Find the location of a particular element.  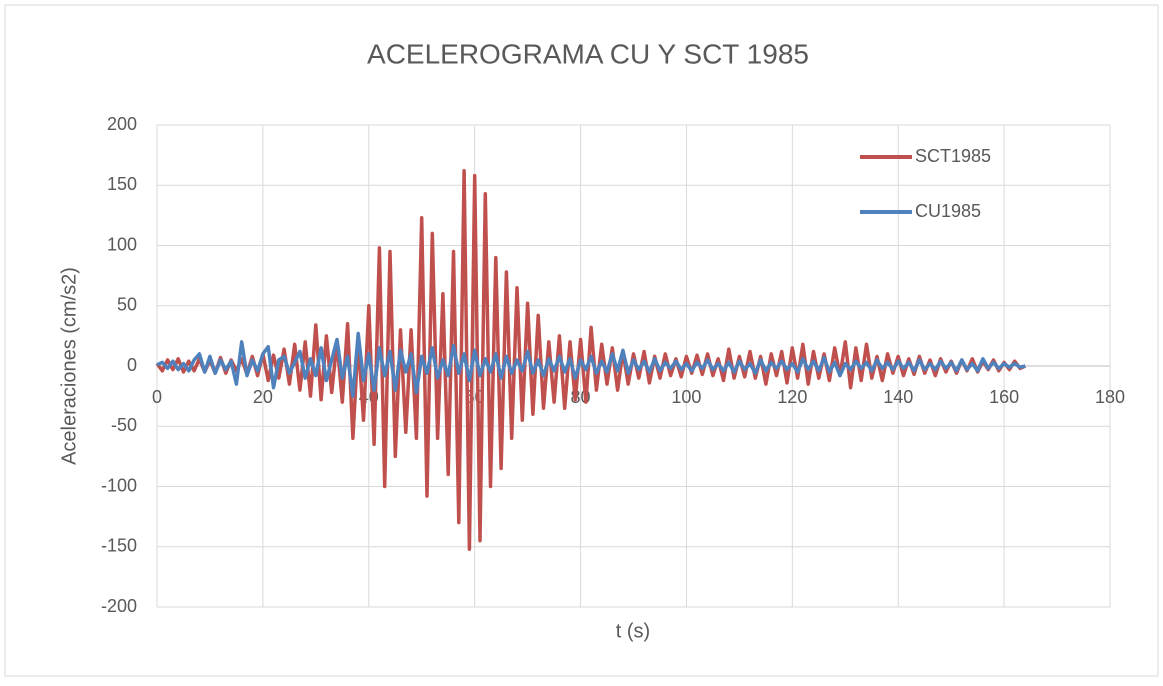

legend-label: CU1985 is located at coordinates (948, 211).